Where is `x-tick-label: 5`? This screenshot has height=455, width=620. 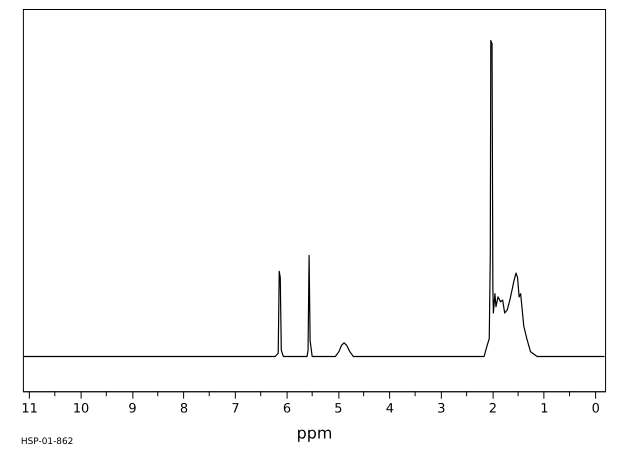
x-tick-label: 5 is located at coordinates (338, 409).